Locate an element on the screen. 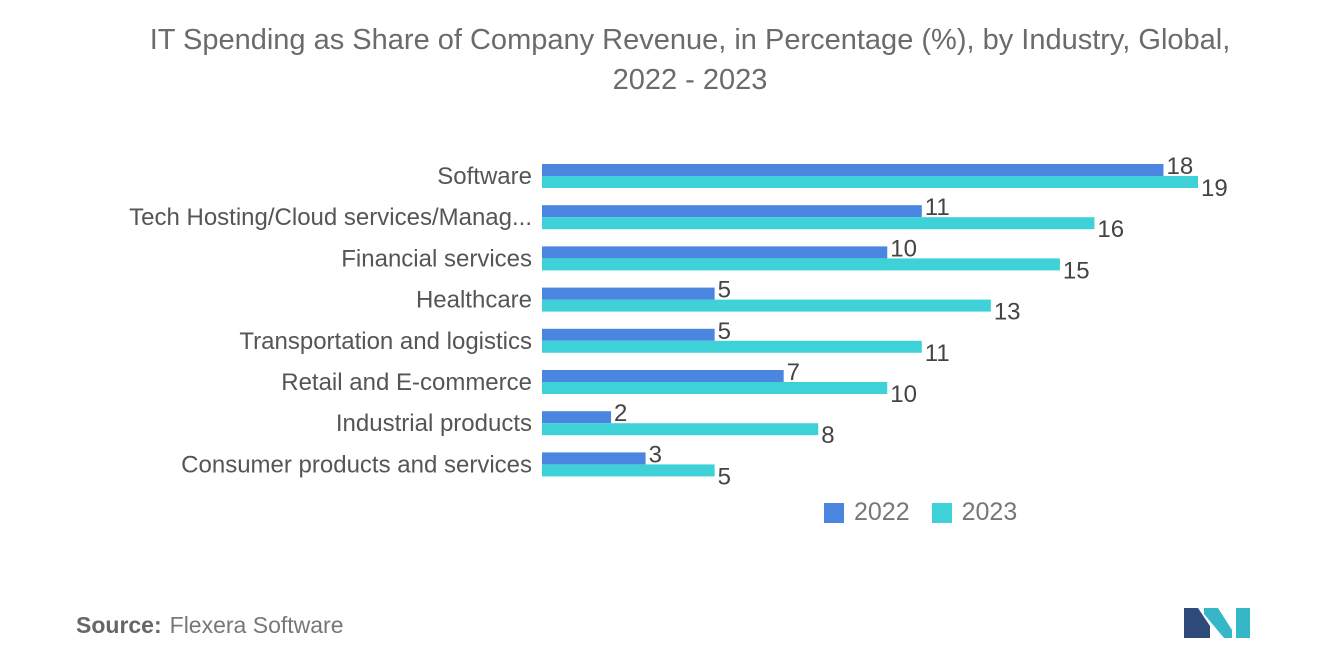 This screenshot has width=1320, height=665. value-label-2023-financial-services: 15 is located at coordinates (1076, 270).